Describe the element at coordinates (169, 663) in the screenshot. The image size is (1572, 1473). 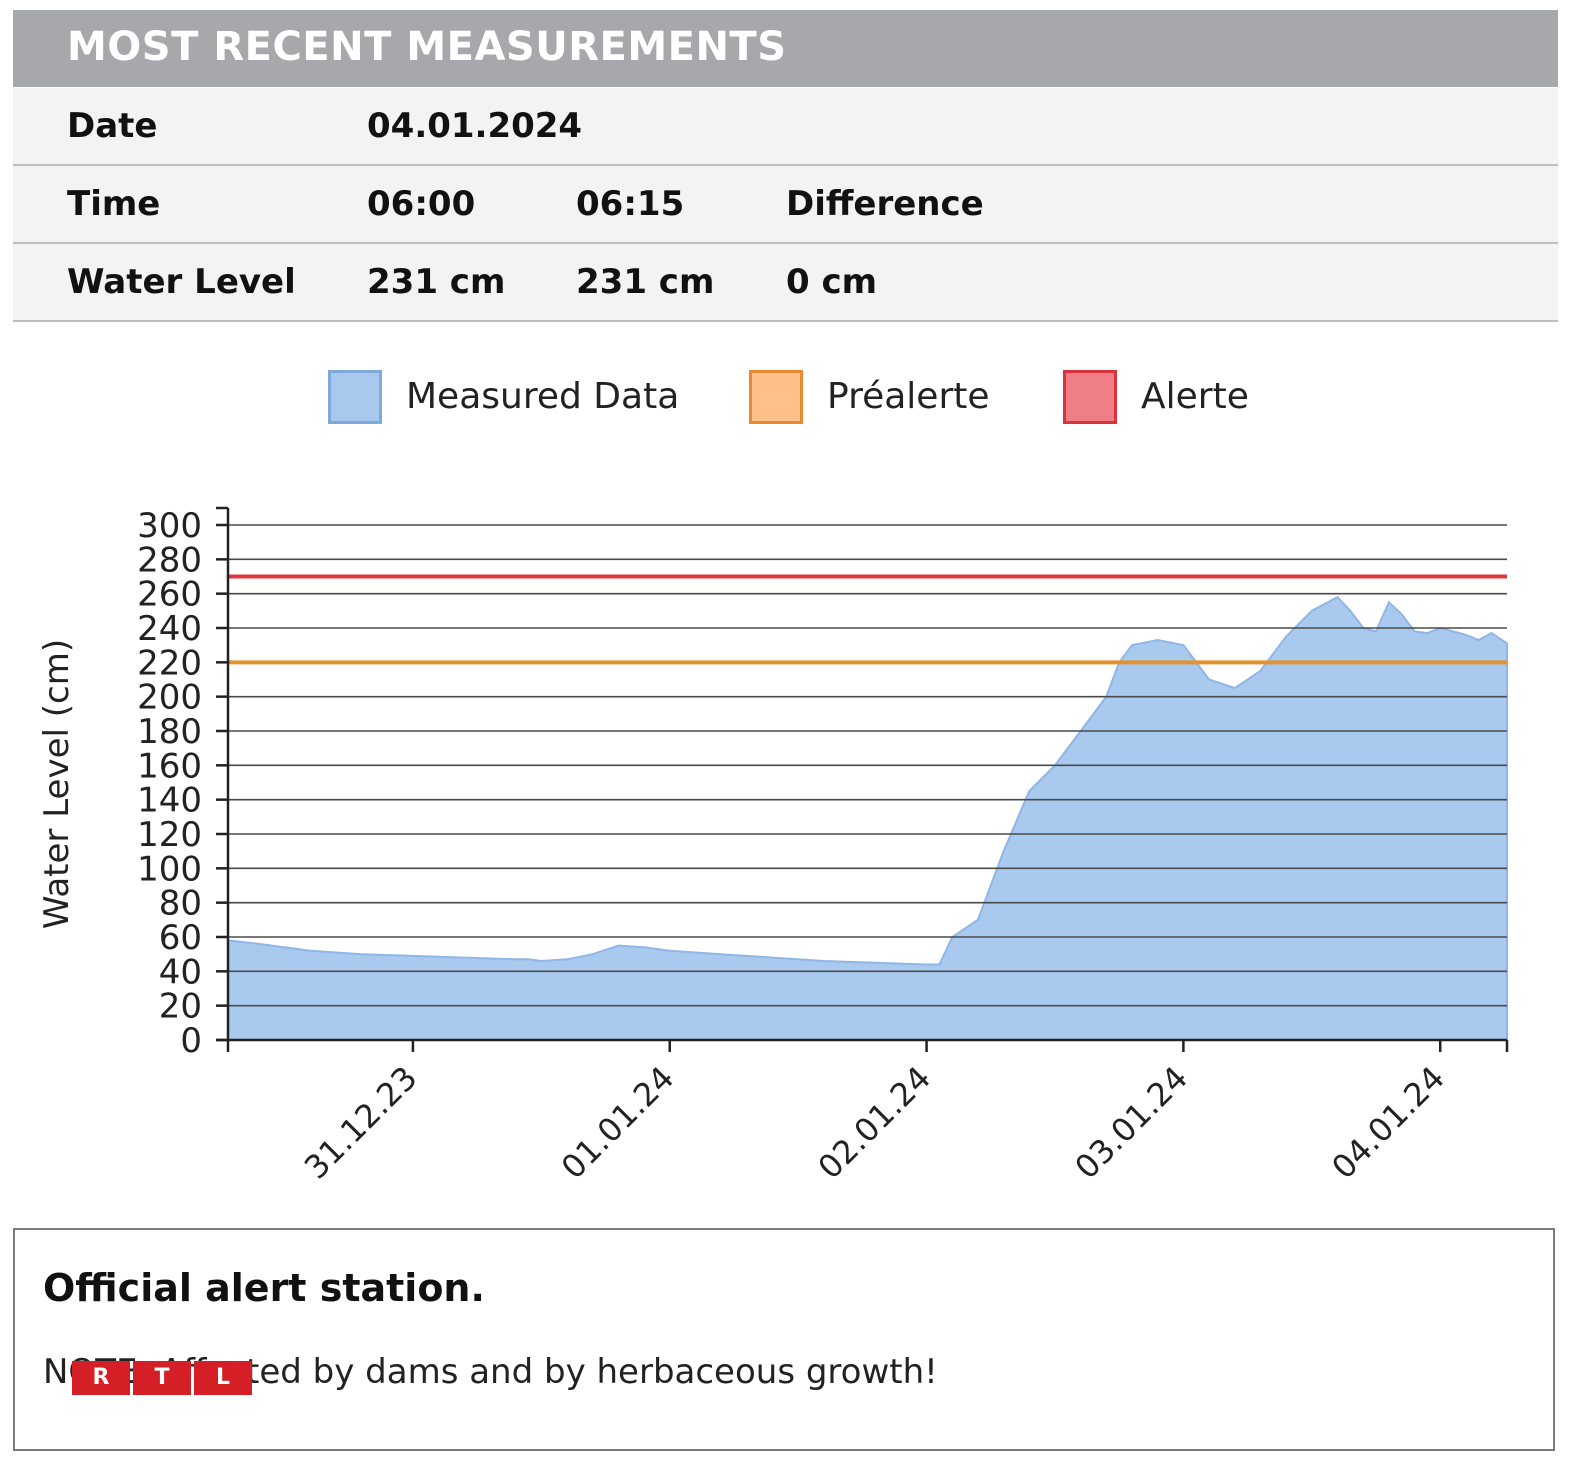
I see `y-tick-label: 220` at that location.